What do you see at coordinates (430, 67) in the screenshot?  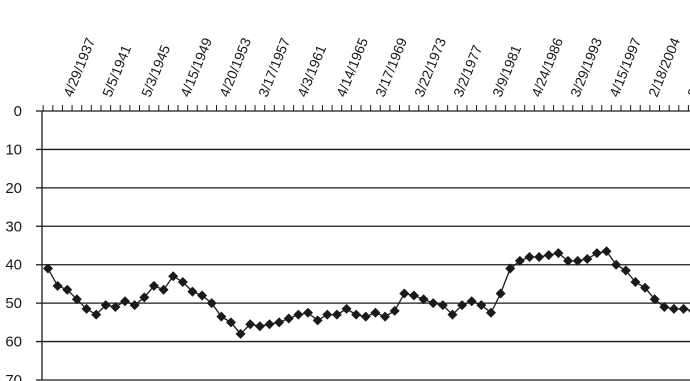 I see `x-tick-label: 3/22/1973` at bounding box center [430, 67].